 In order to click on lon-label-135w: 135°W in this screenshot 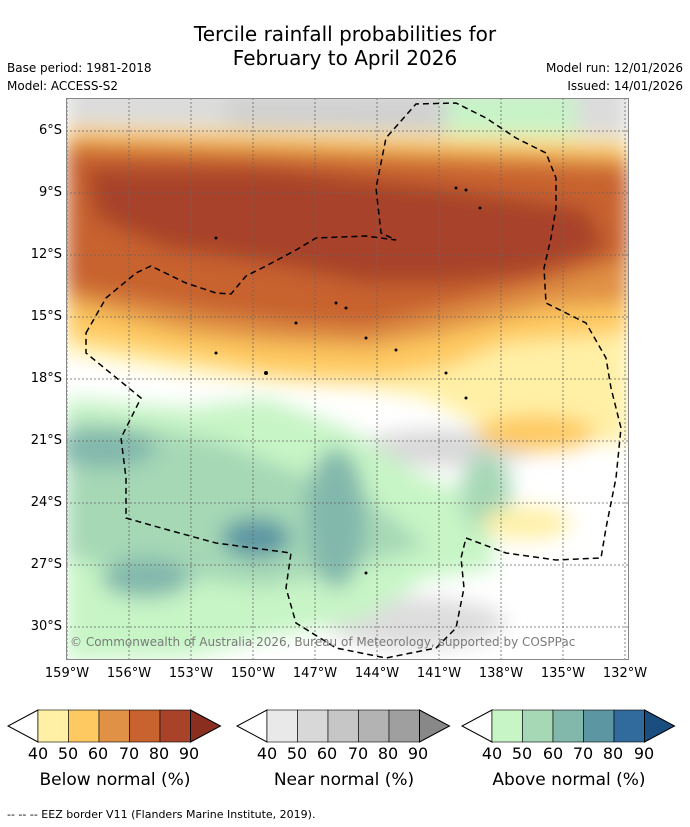, I will do `click(563, 673)`.